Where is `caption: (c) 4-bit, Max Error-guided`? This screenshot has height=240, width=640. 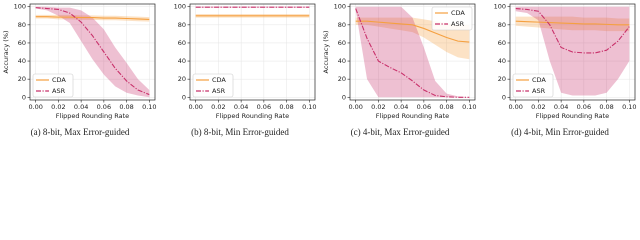
caption: (c) 4-bit, Max Error-guided is located at coordinates (400, 132).